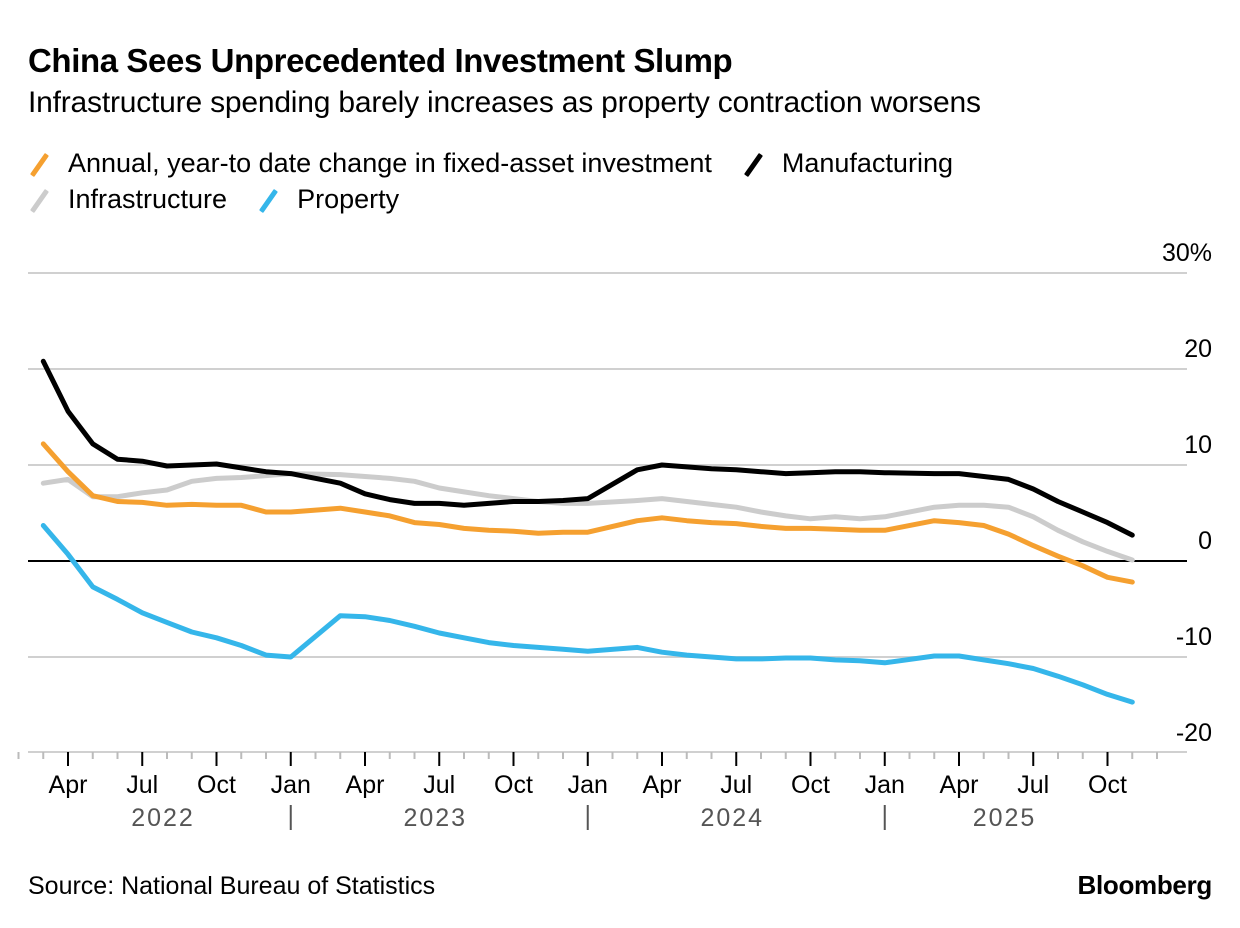  I want to click on year-label: 2024, so click(732, 818).